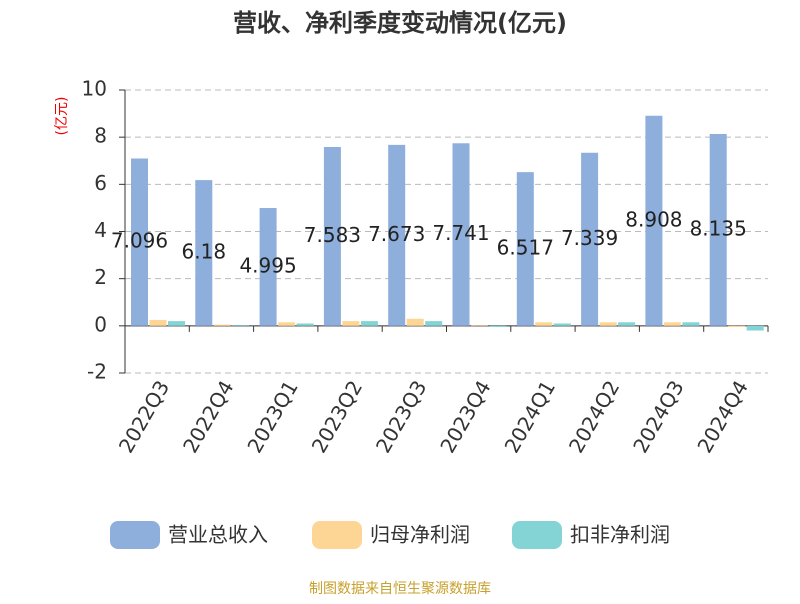 The height and width of the screenshot is (604, 800). I want to click on y-tick-label: 6, so click(100, 183).